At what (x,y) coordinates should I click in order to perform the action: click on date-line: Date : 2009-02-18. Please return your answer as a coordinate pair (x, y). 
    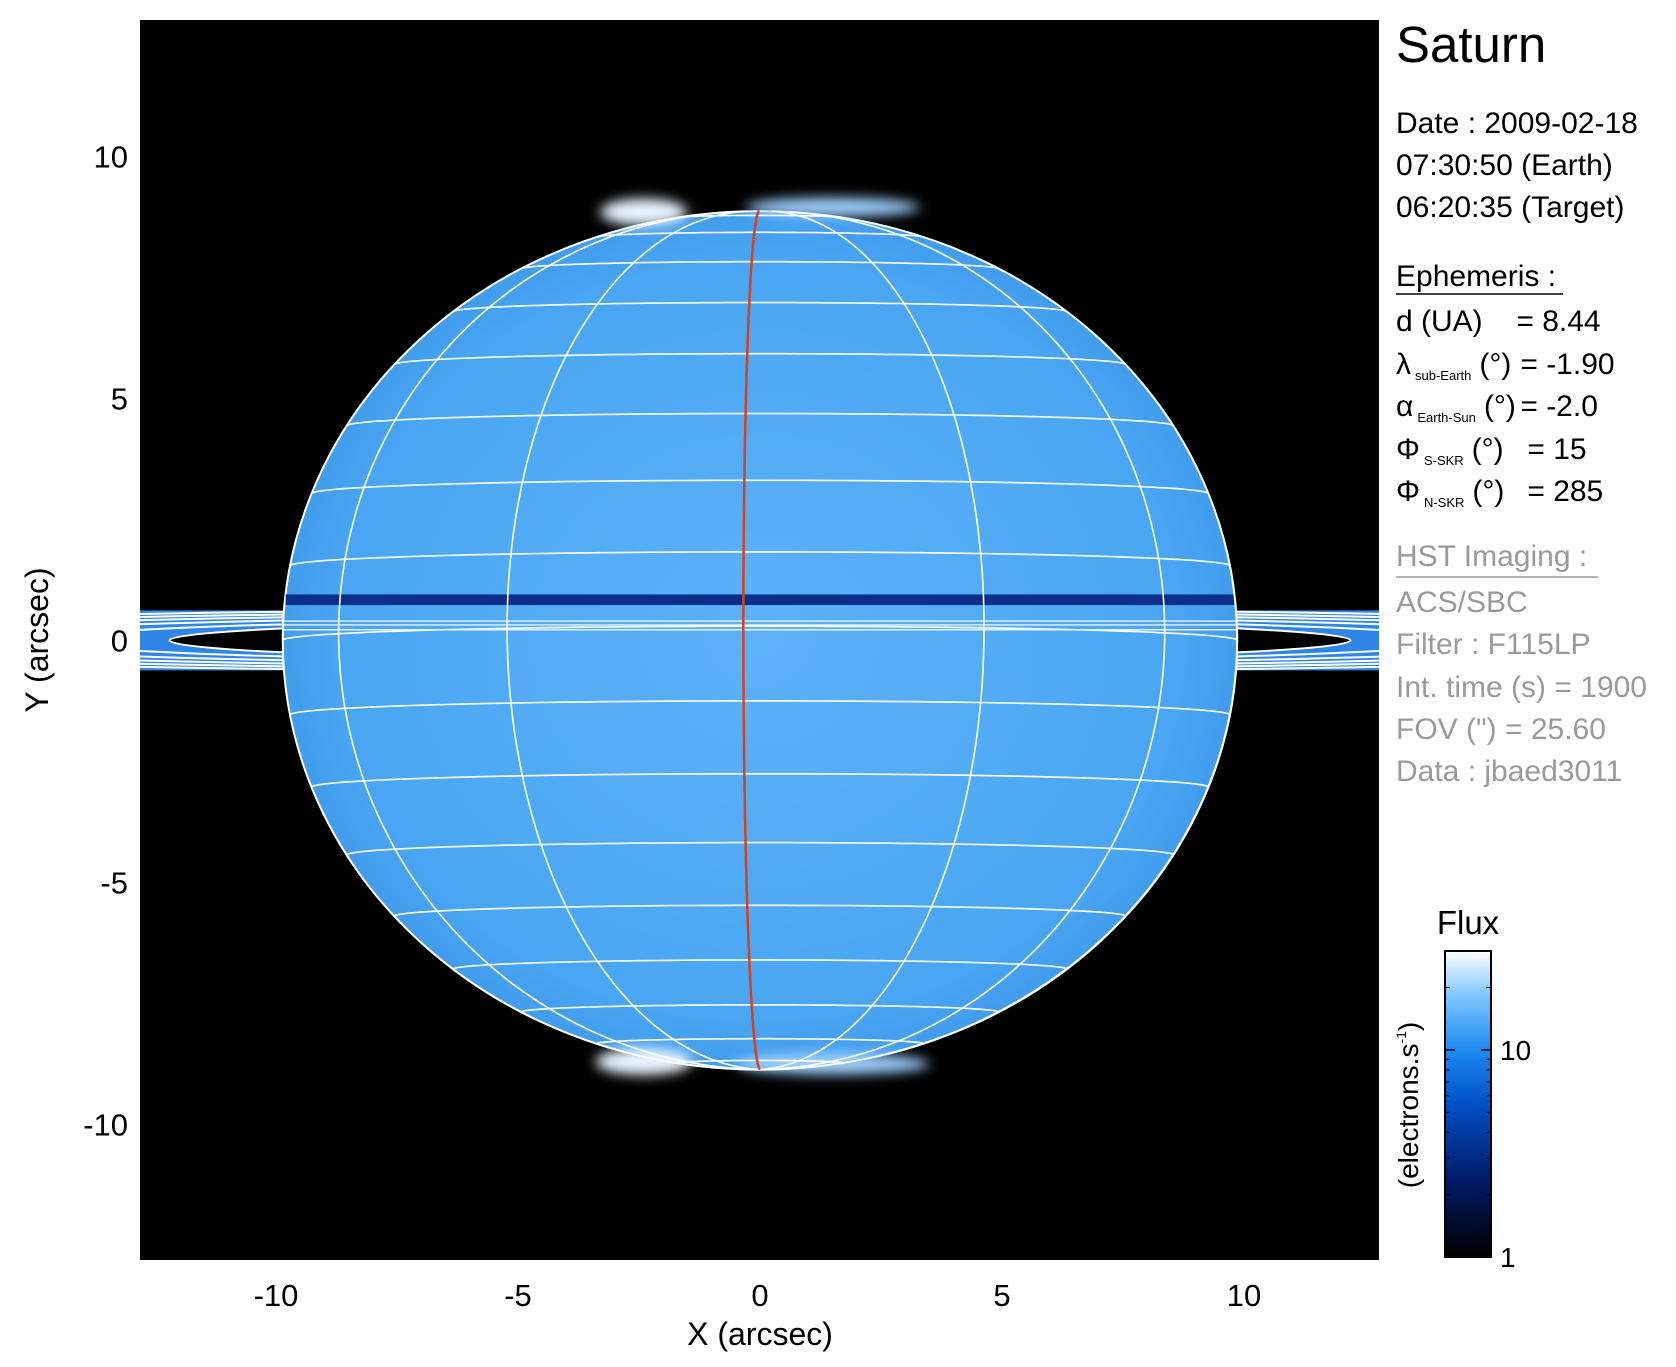
    Looking at the image, I should click on (1517, 123).